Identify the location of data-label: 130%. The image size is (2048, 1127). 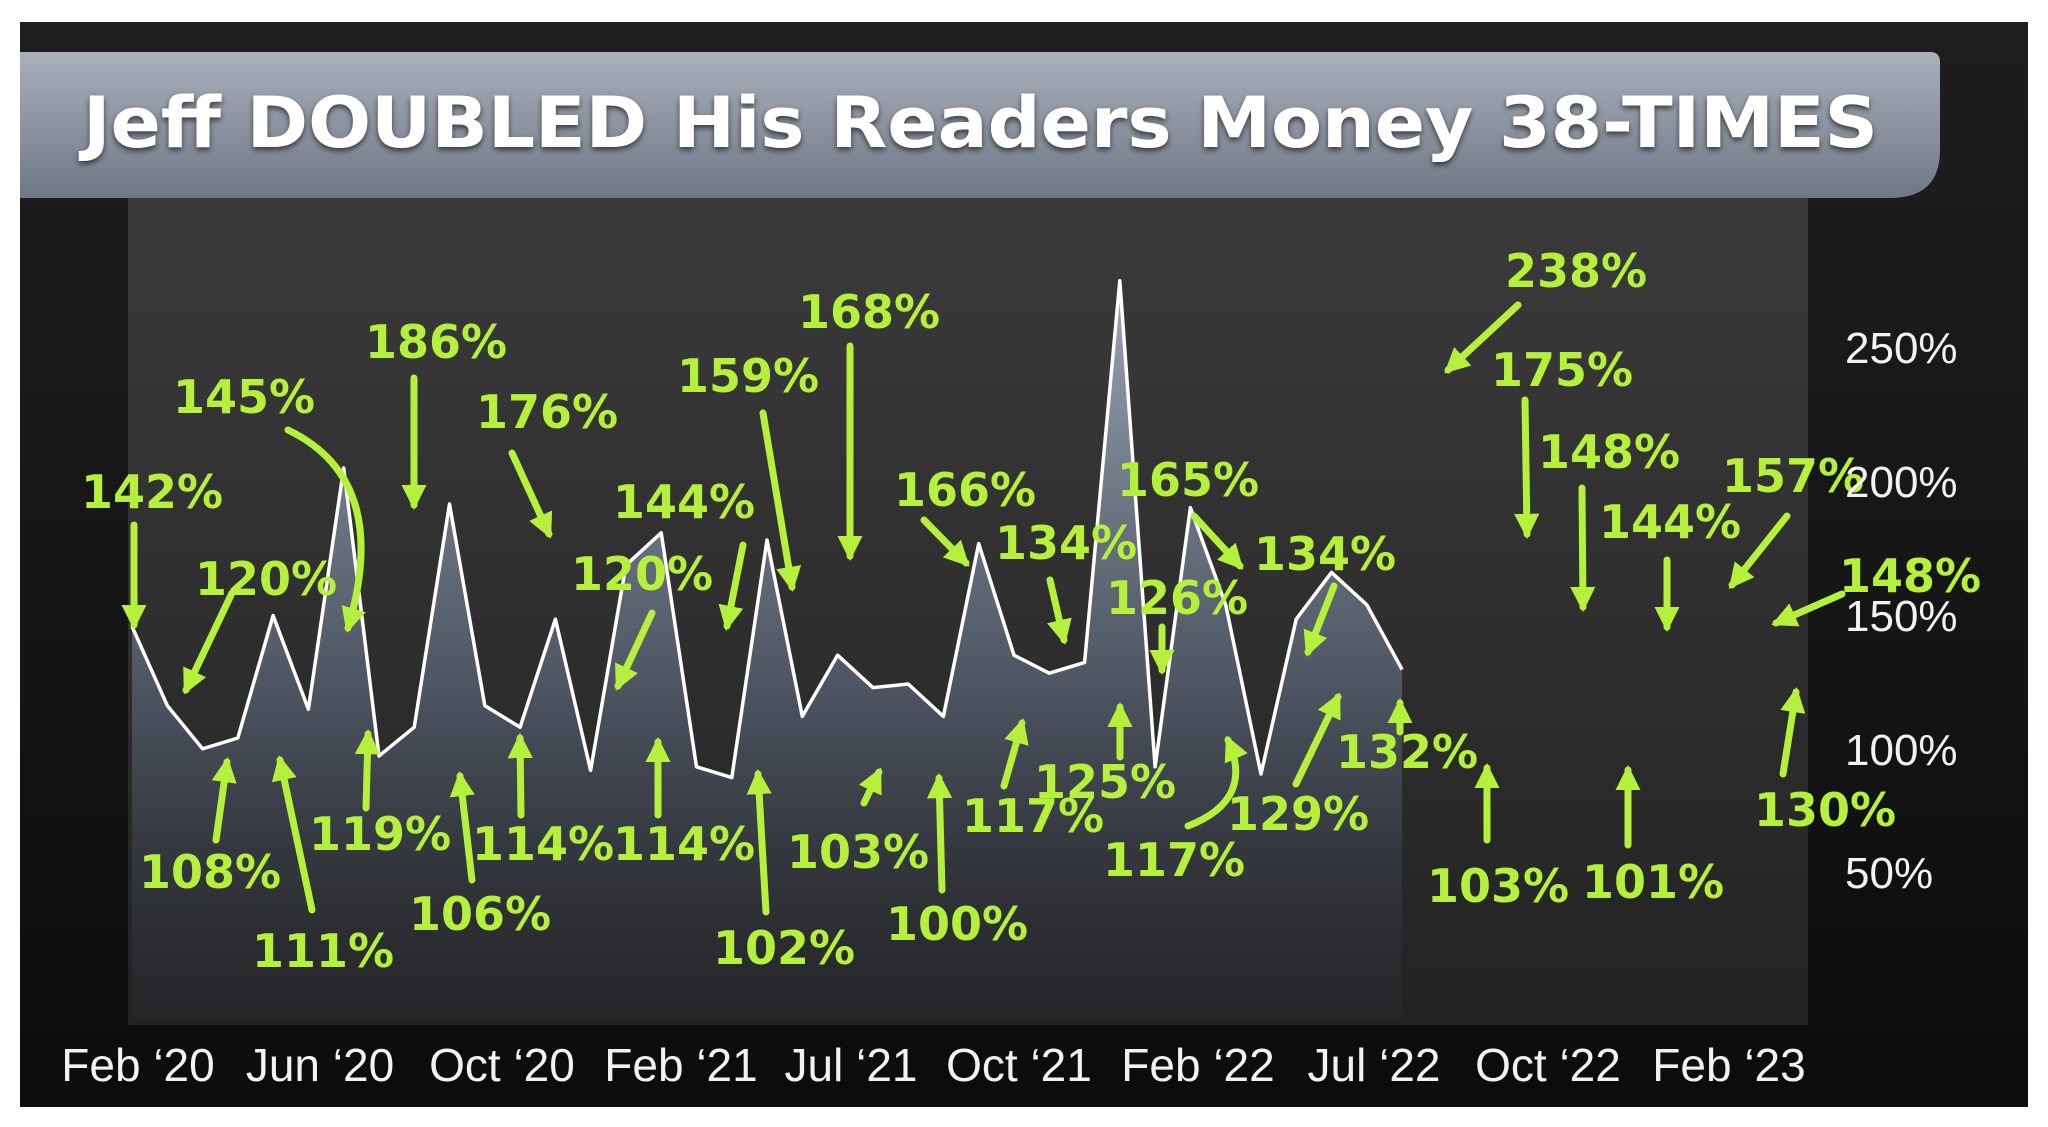
(1825, 810).